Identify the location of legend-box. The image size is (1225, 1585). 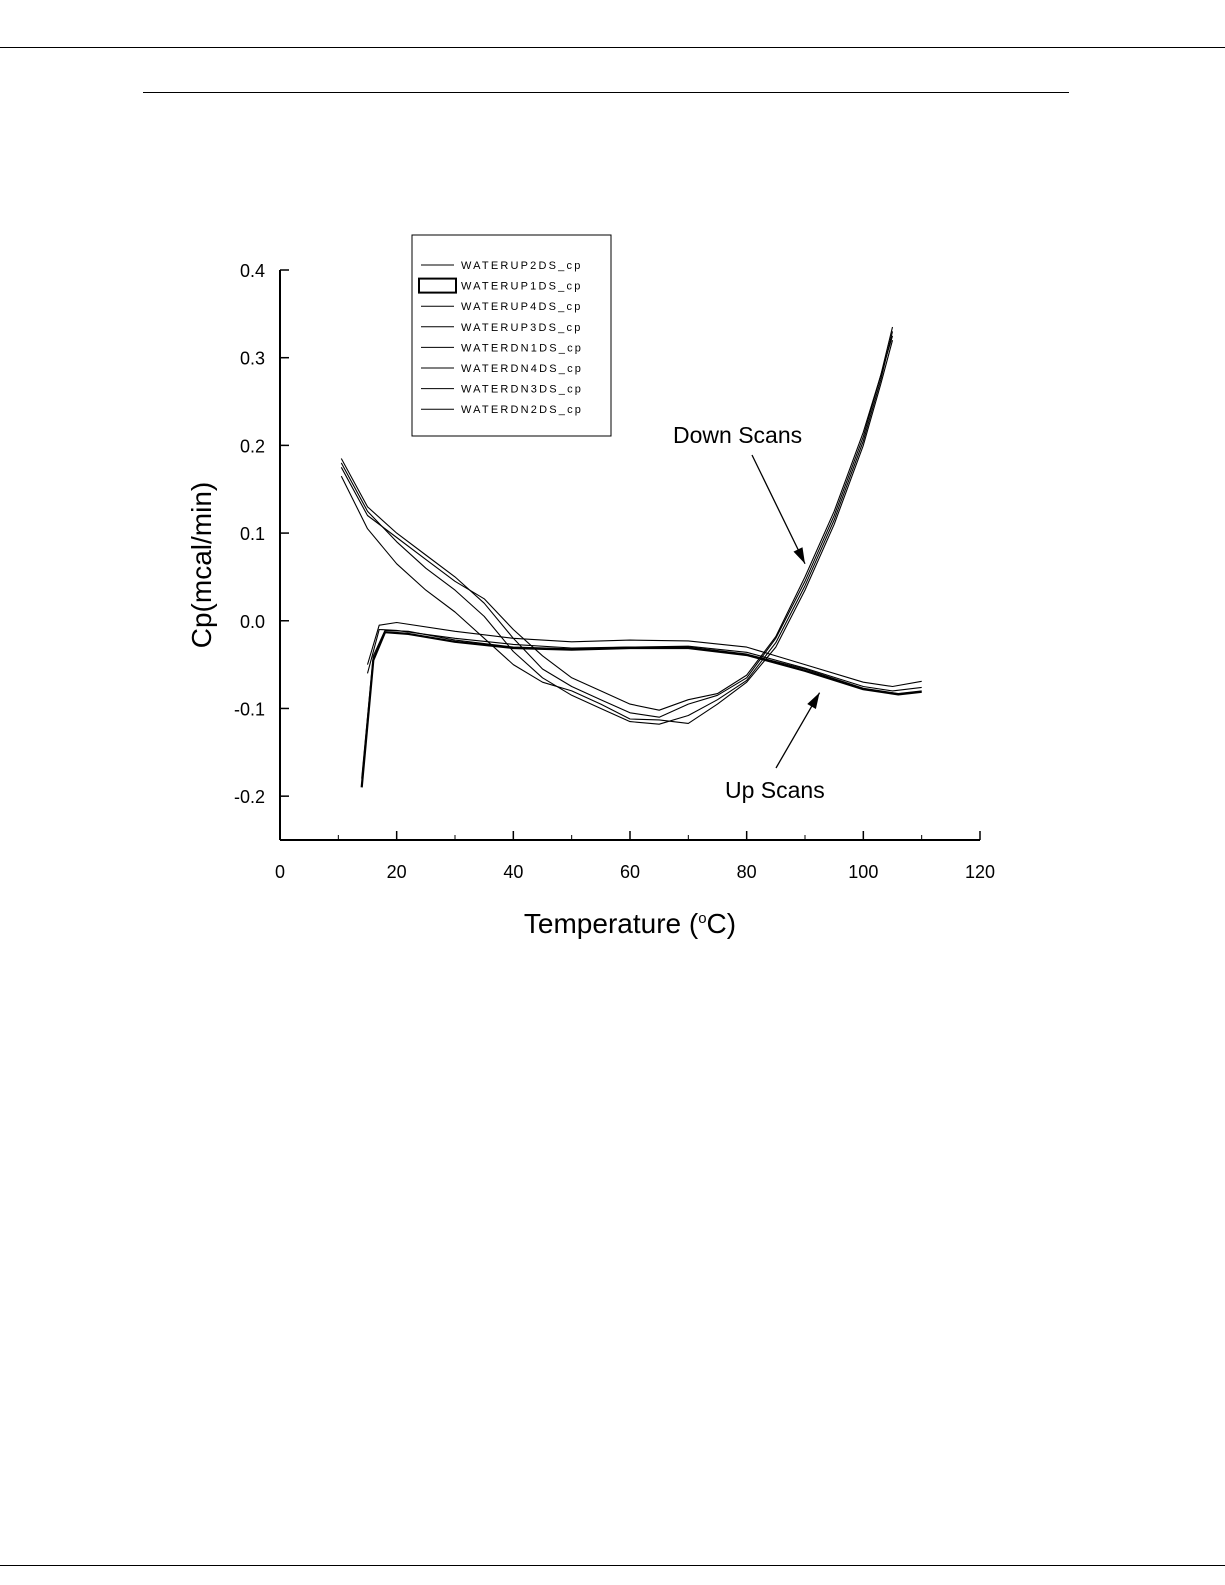
(511, 335).